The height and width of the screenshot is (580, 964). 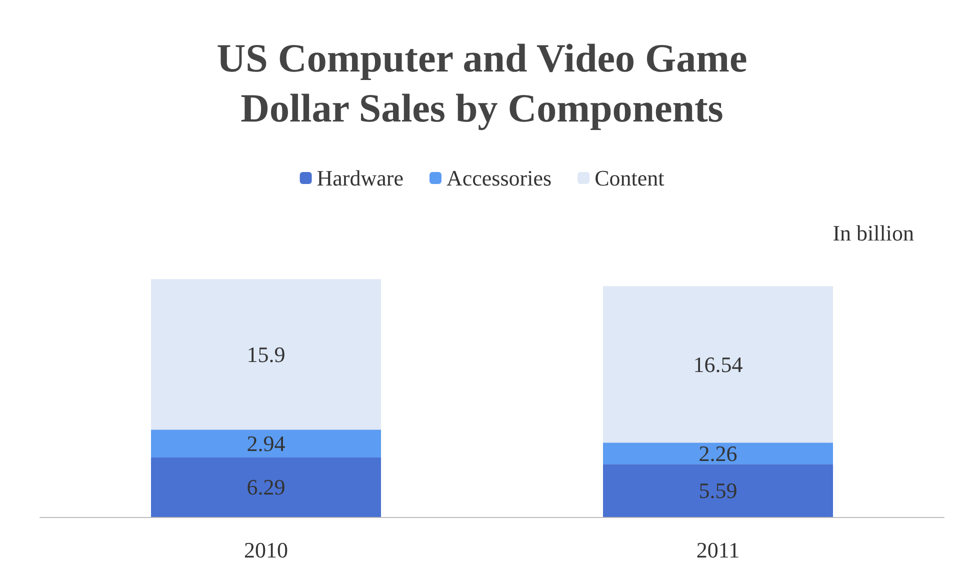 I want to click on legend-label: Accessories, so click(x=499, y=178).